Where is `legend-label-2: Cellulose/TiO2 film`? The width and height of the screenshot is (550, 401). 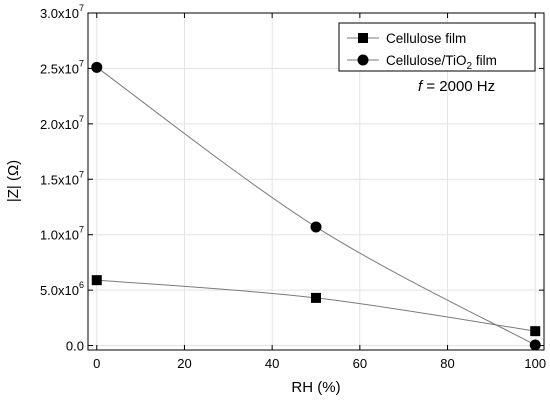
legend-label-2: Cellulose/TiO2 film is located at coordinates (441, 62).